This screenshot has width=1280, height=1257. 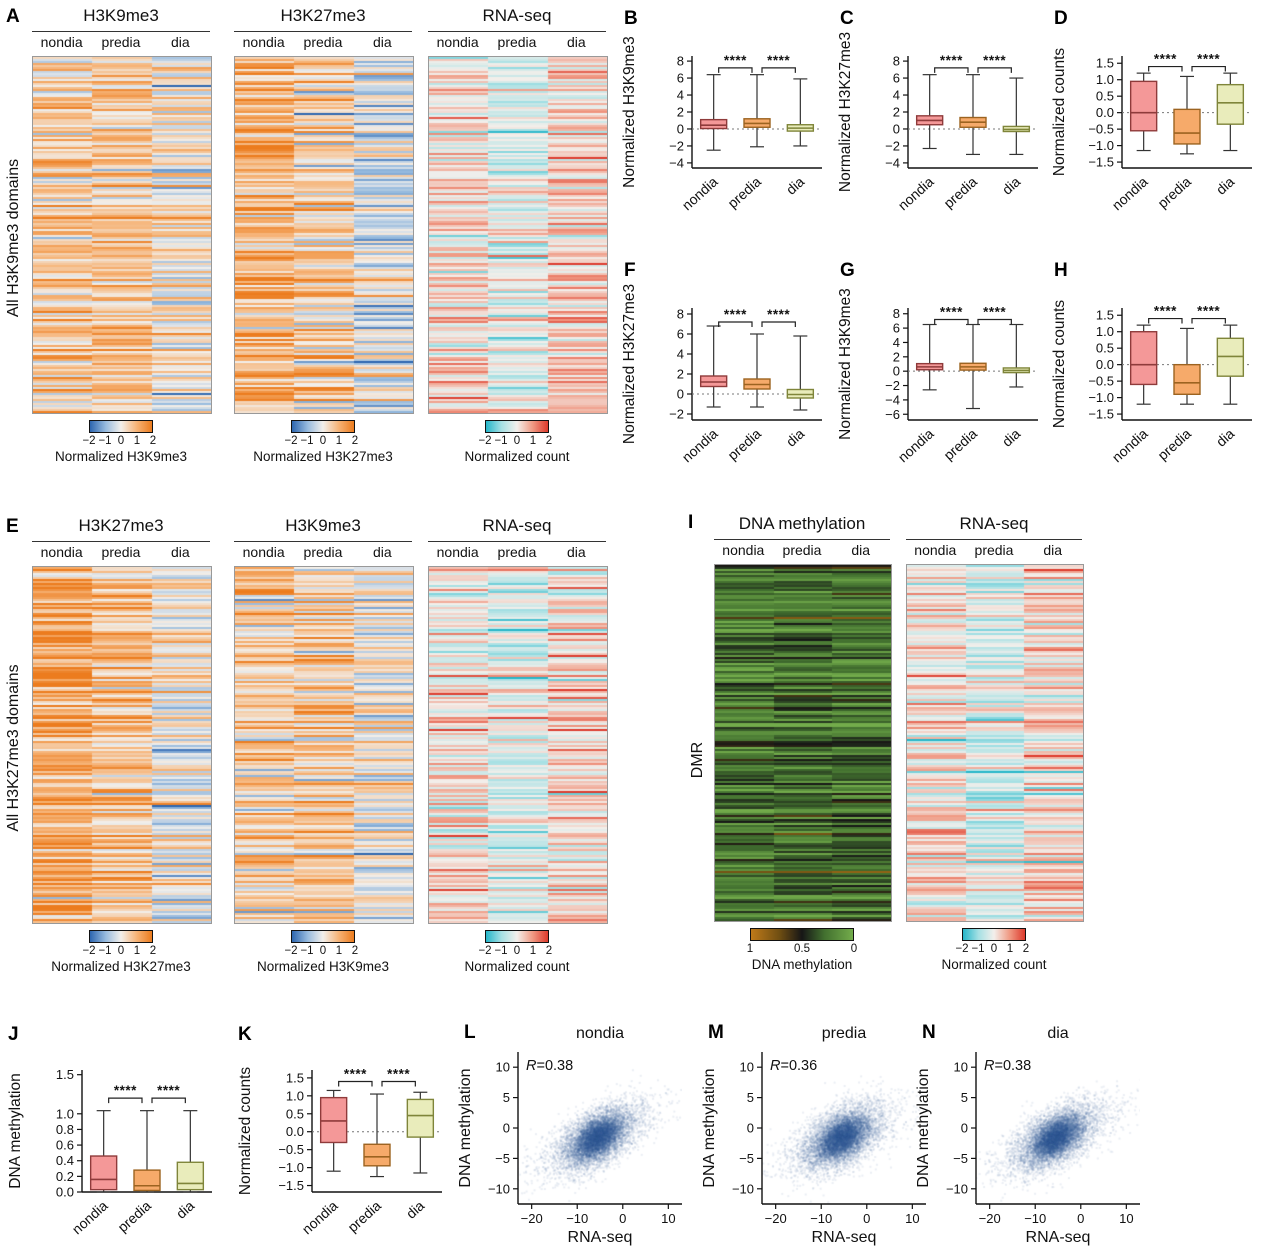 What do you see at coordinates (295, 1095) in the screenshot?
I see `y-tick-label: 1.0` at bounding box center [295, 1095].